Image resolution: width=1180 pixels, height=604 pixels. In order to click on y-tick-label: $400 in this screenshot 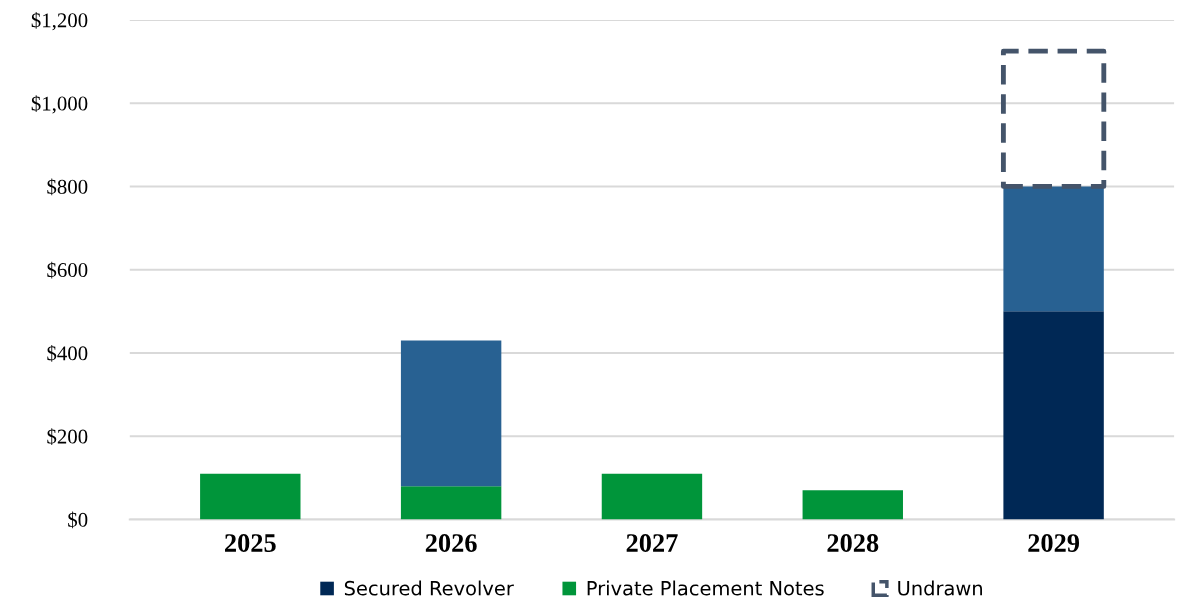, I will do `click(67, 353)`.